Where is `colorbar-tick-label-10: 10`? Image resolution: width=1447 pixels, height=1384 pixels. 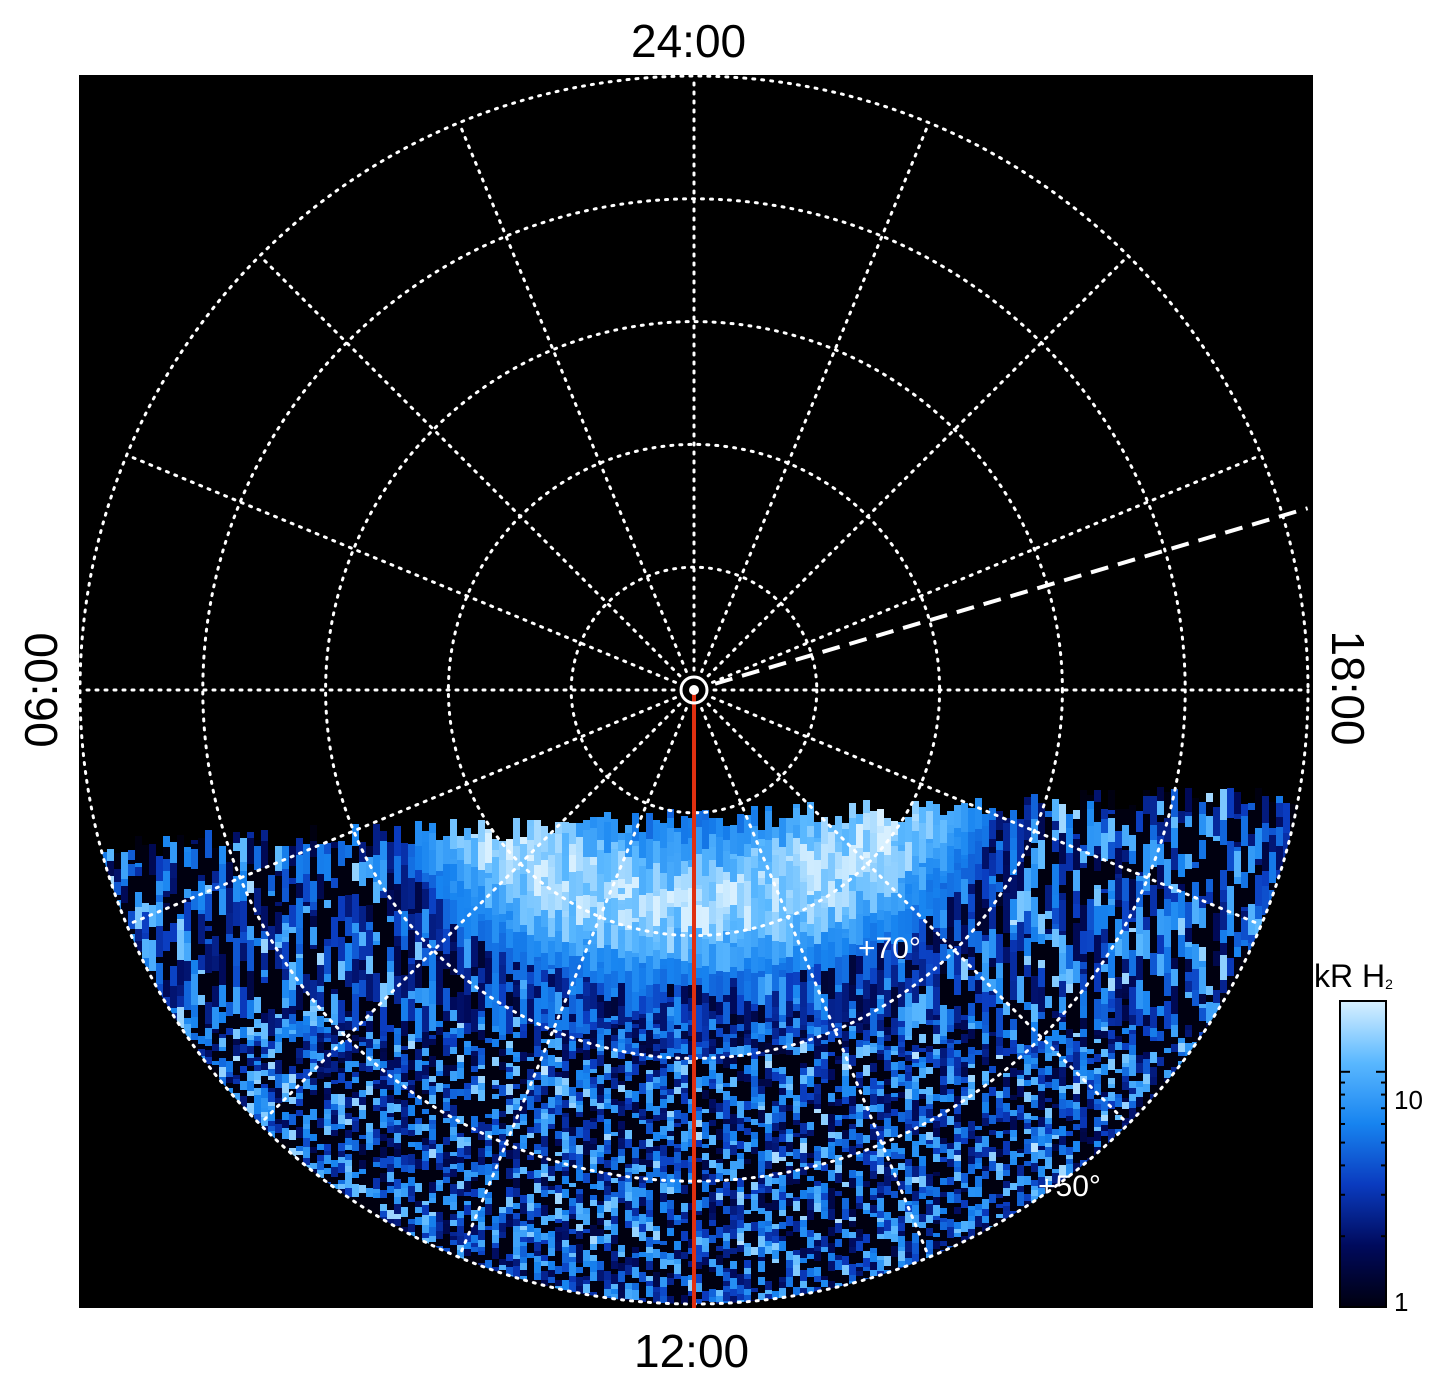 colorbar-tick-label-10: 10 is located at coordinates (1408, 1100).